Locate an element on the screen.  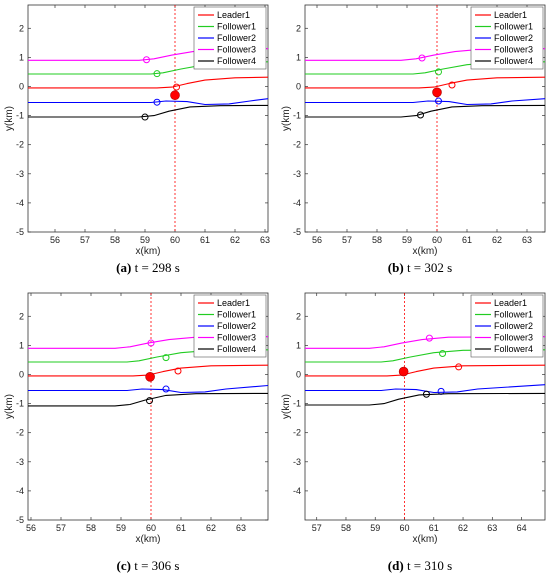
series-line-follower3 is located at coordinates (425, 342).